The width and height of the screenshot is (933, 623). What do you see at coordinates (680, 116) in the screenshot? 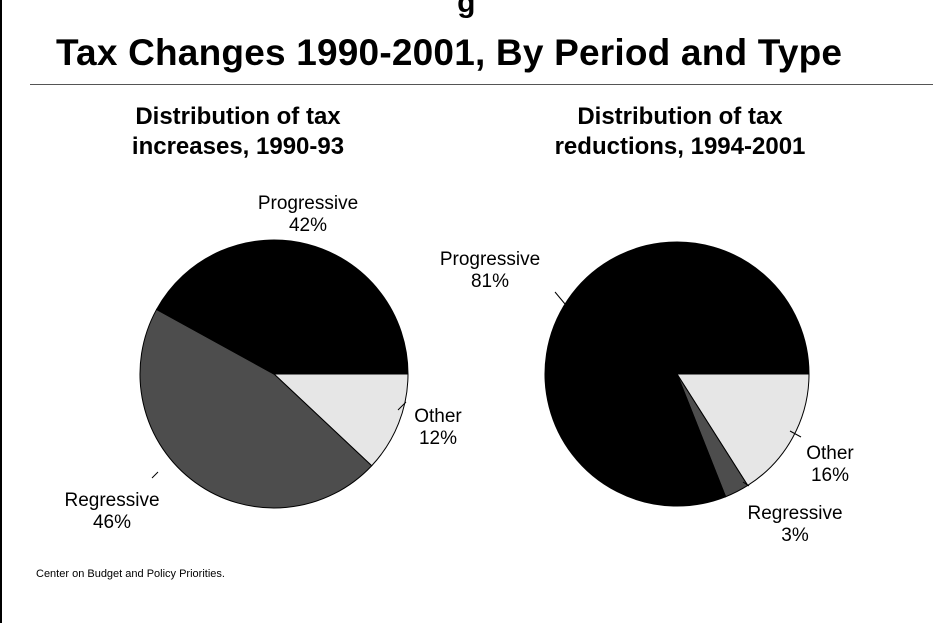
I see `right-chart-title-line-1: Distribution of tax` at bounding box center [680, 116].